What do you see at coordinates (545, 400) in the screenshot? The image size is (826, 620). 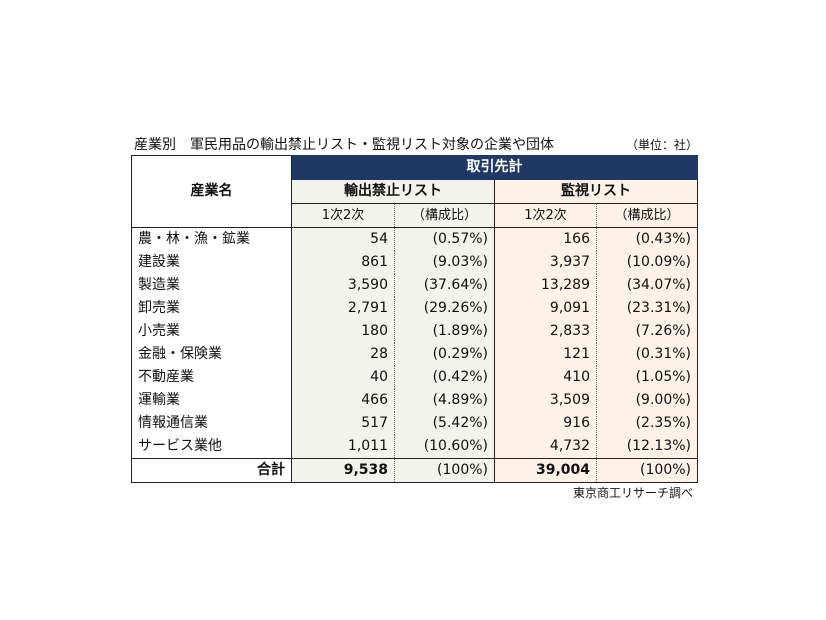 I see `monitor-count: 3,509` at bounding box center [545, 400].